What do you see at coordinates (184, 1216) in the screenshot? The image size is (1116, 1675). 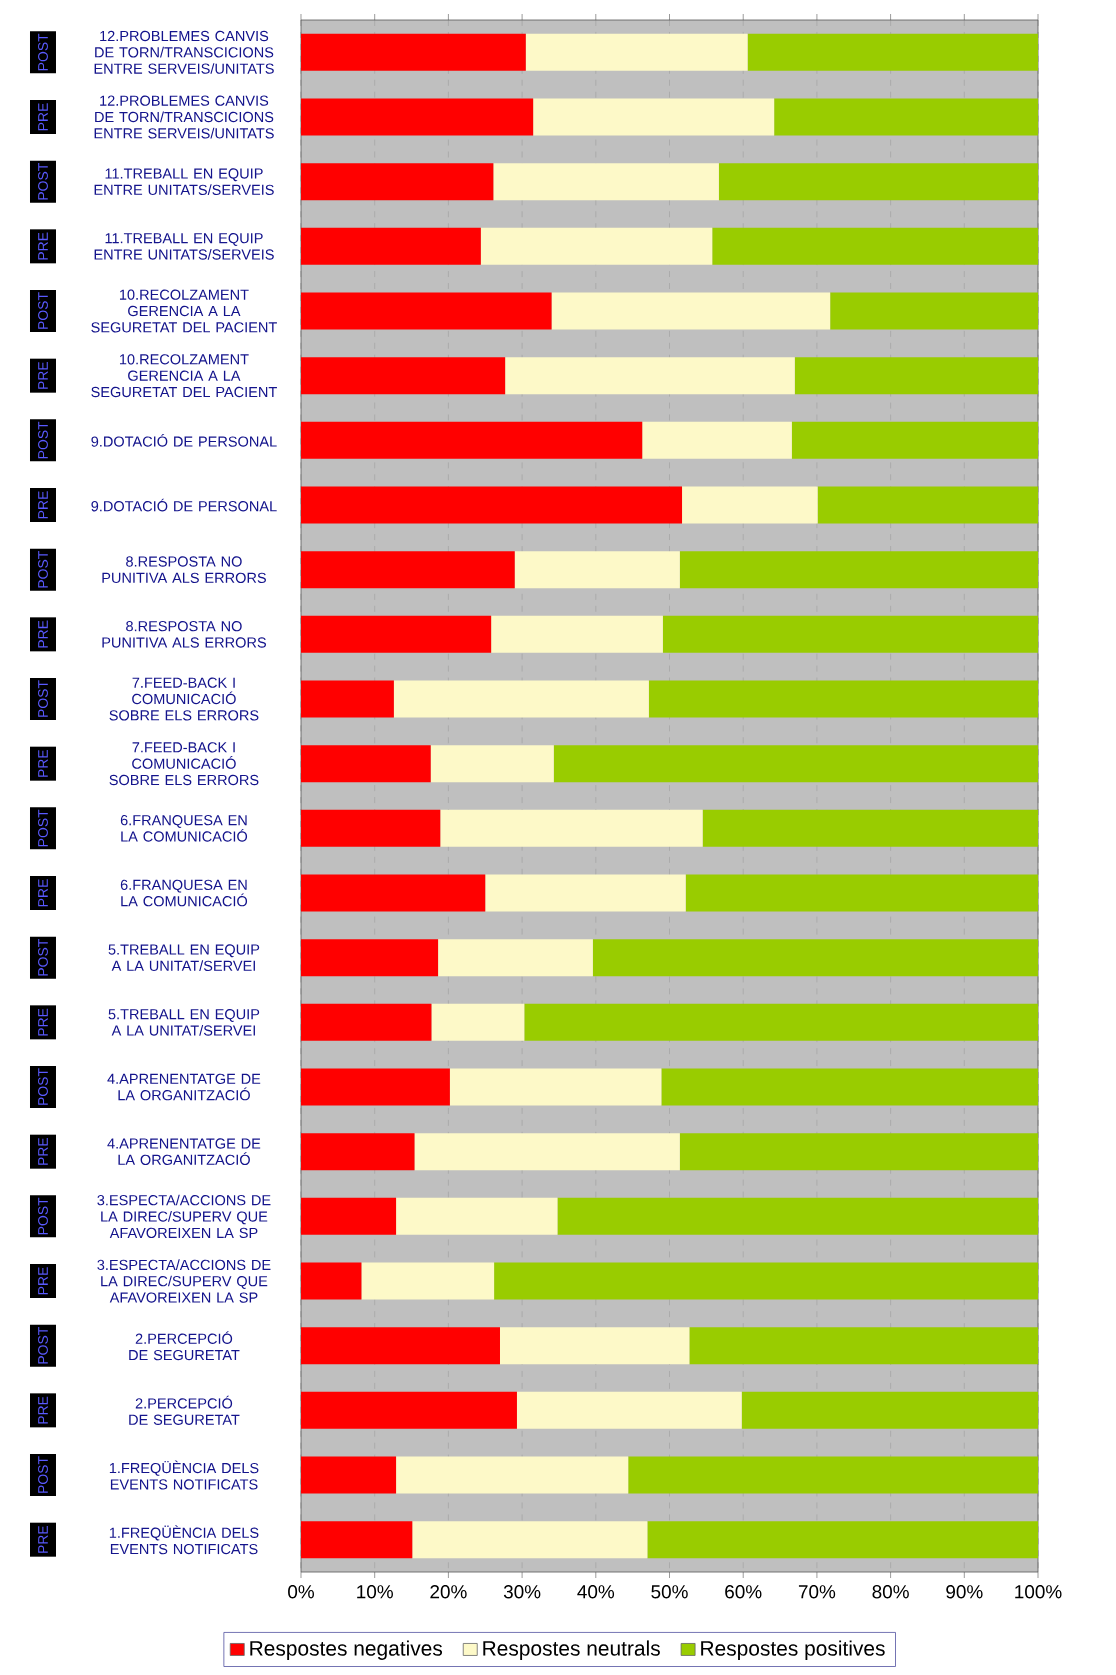 I see `y-tick-label: 3.ESPECTA/ACCIONS DE LA DIREC/SUPERV QUE AFAVOREIXEN LA SP` at bounding box center [184, 1216].